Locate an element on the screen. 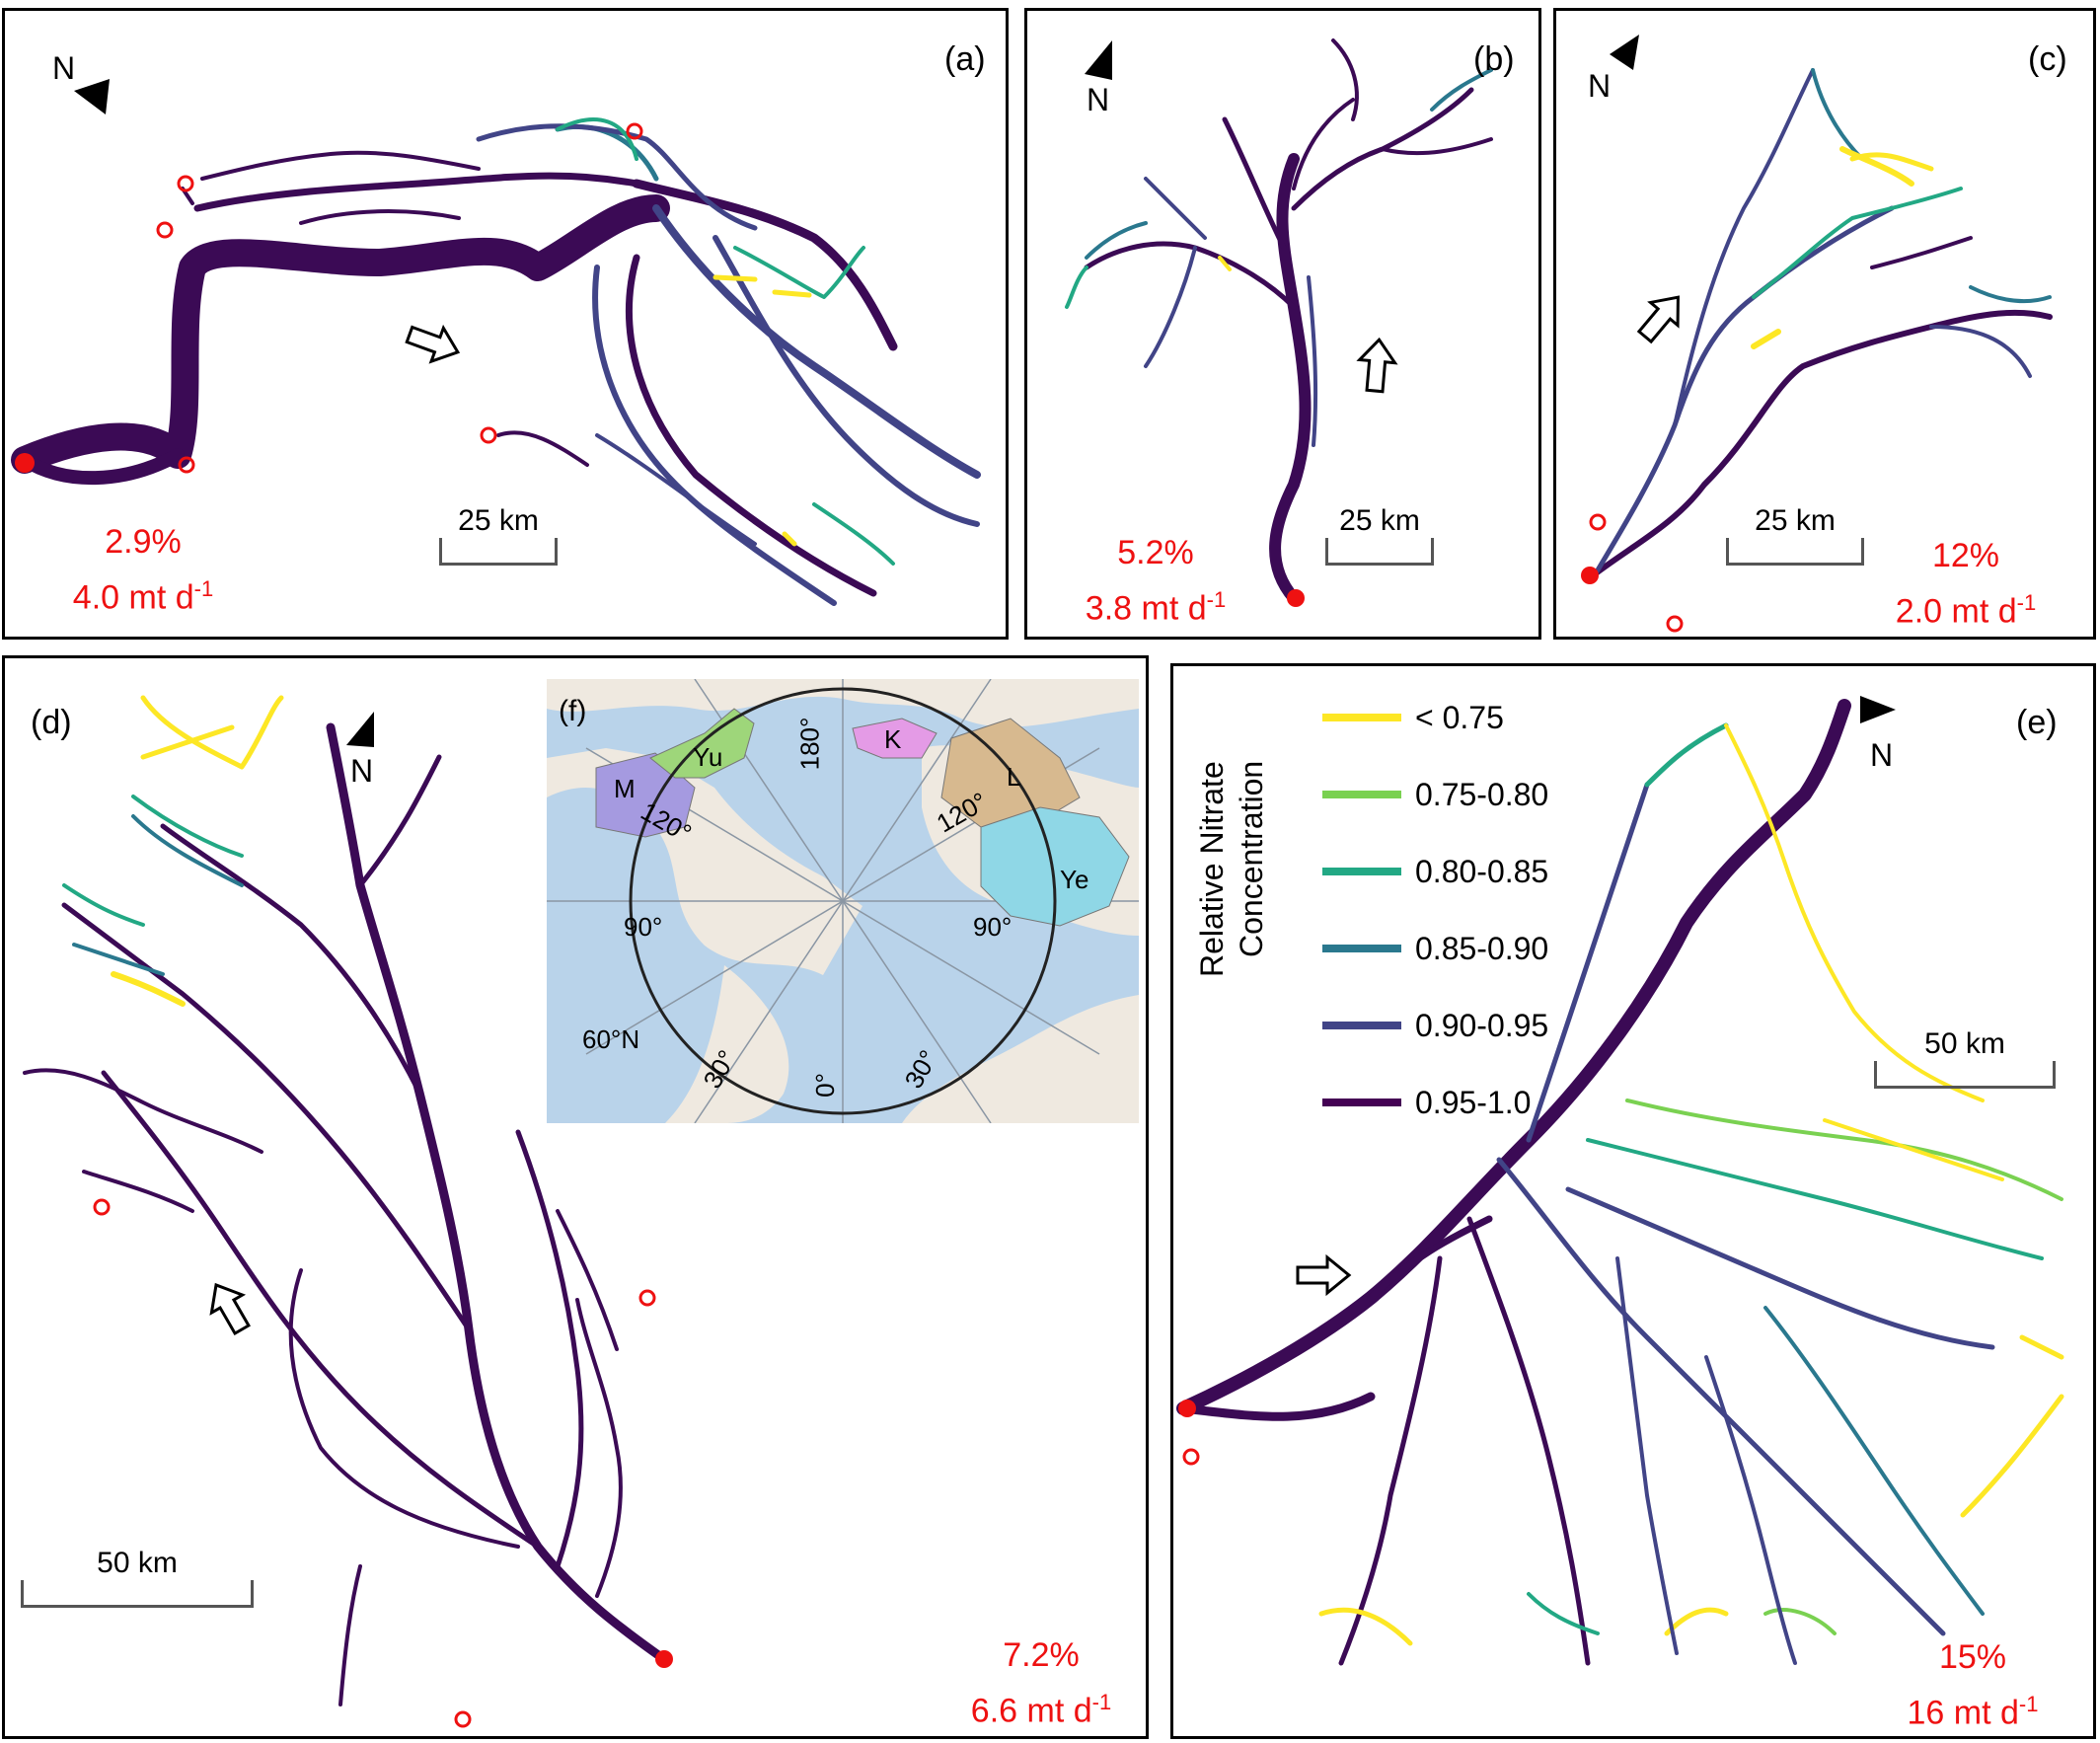 This screenshot has height=1743, width=2100. nitrate-percent: 5.2% is located at coordinates (1155, 552).